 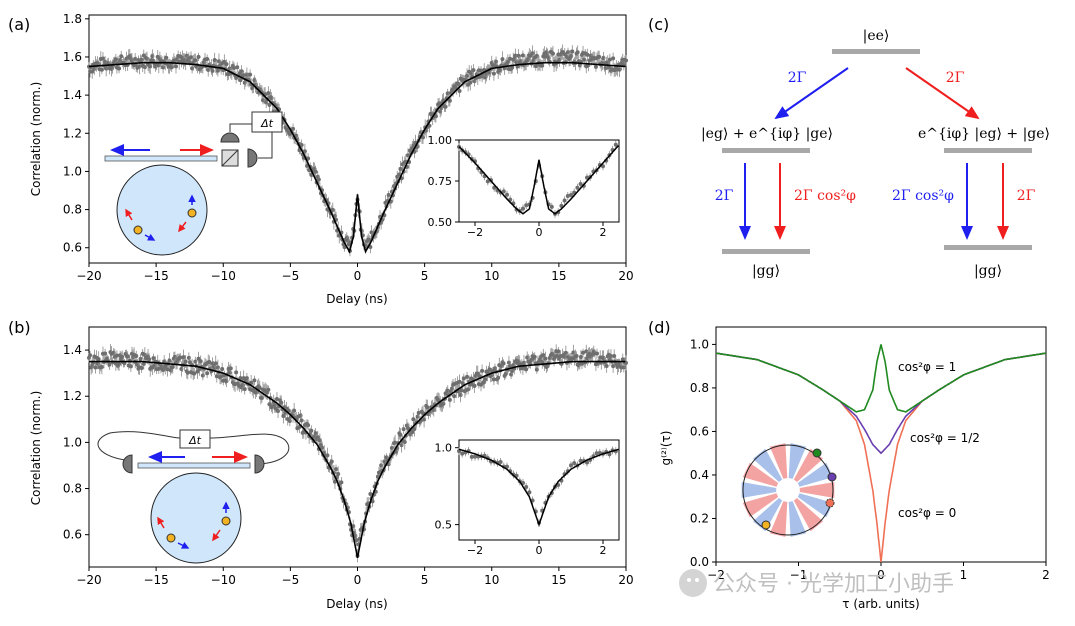 What do you see at coordinates (440, 140) in the screenshot?
I see `y-tick-label: 1.00` at bounding box center [440, 140].